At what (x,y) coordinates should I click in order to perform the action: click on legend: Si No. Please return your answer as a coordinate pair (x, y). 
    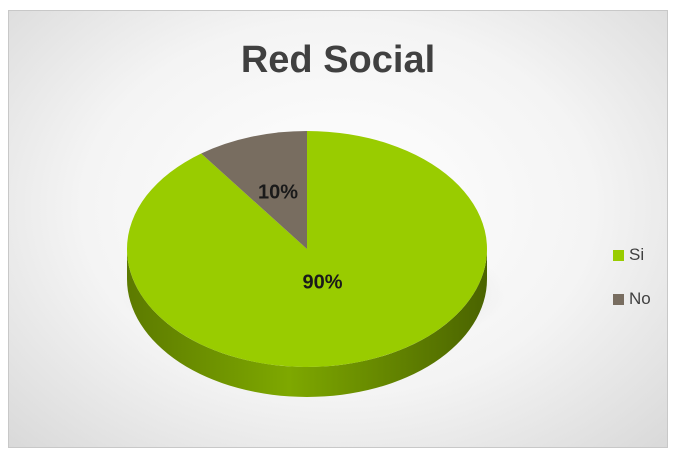
    Looking at the image, I should click on (632, 289).